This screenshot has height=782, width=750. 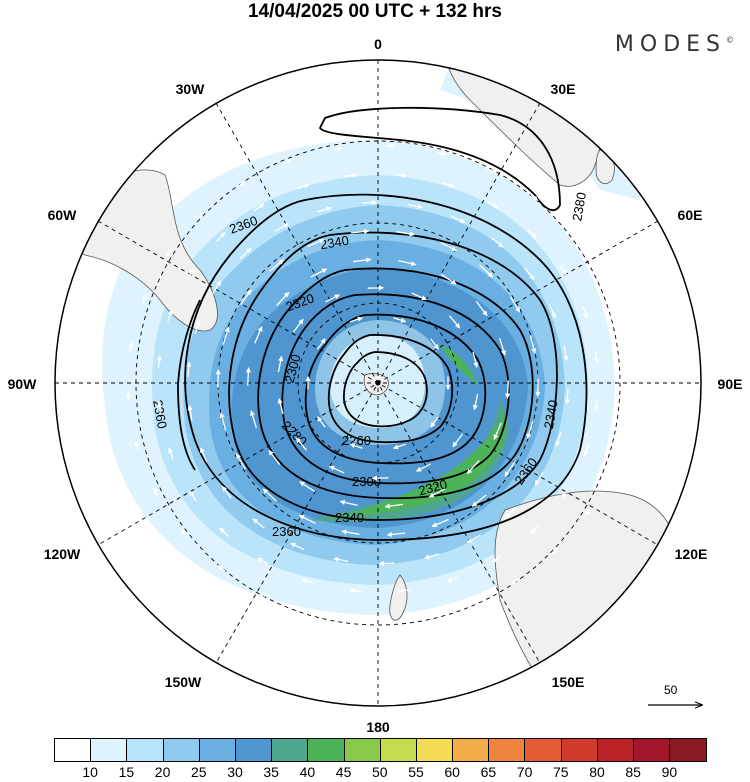 I want to click on lon-label-60w: 60W, so click(x=63, y=215).